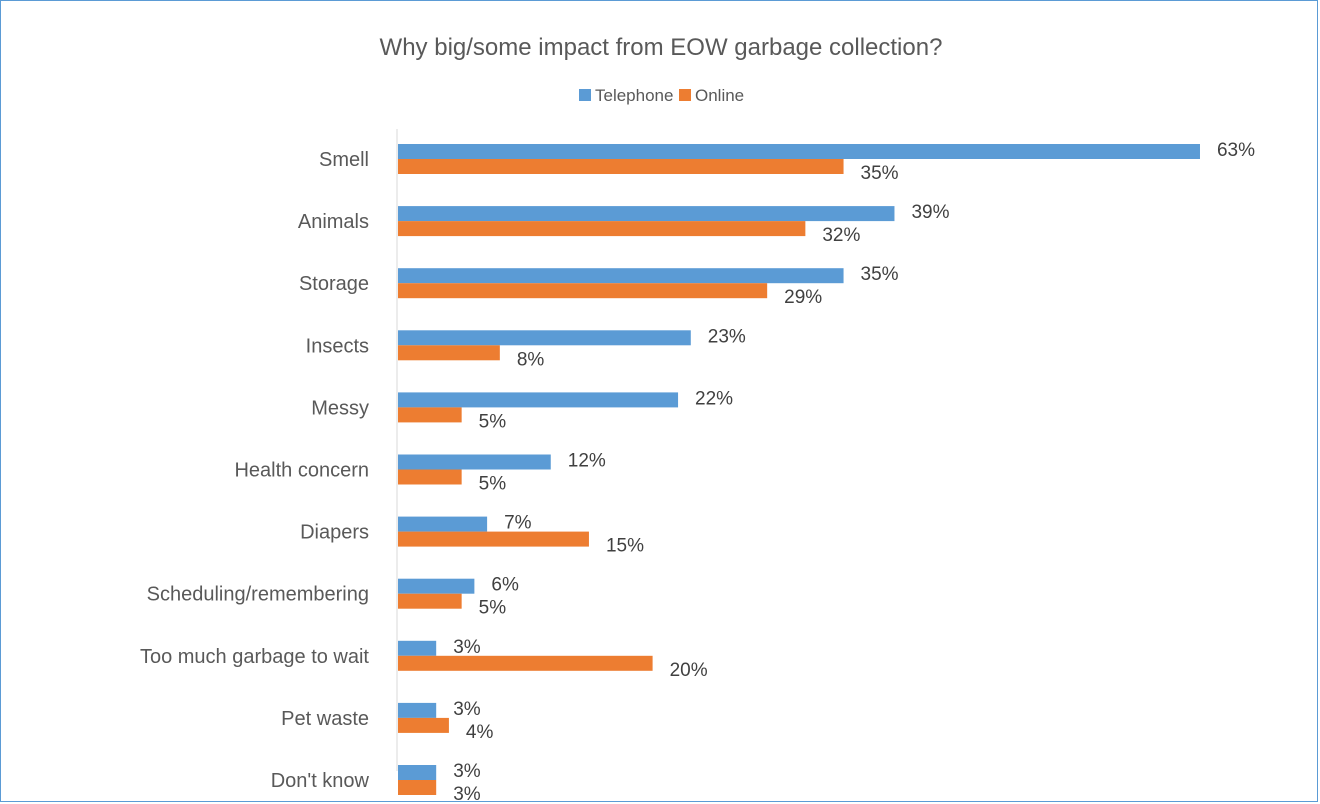 The image size is (1320, 804). What do you see at coordinates (799, 151) in the screenshot?
I see `bar-telephone-smell` at bounding box center [799, 151].